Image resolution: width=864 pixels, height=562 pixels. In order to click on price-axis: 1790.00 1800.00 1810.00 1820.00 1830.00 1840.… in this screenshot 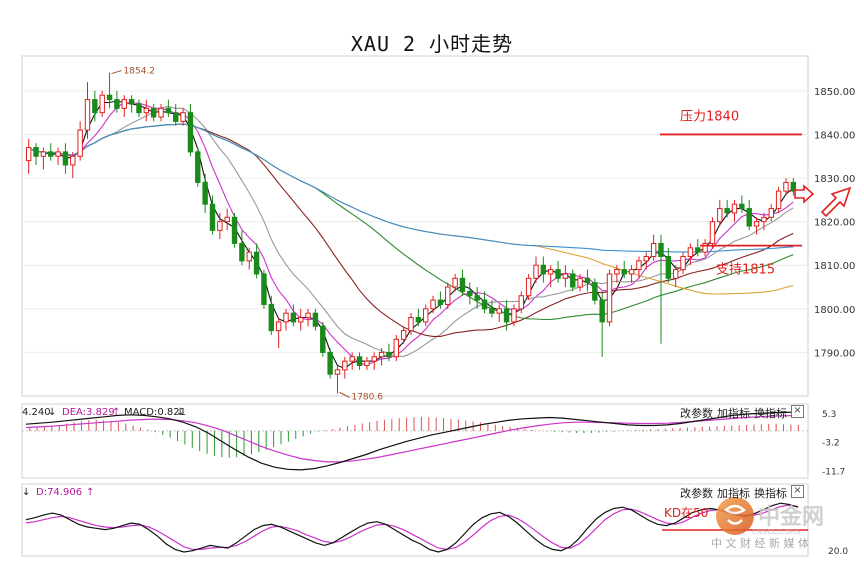, I will do `click(834, 223)`.